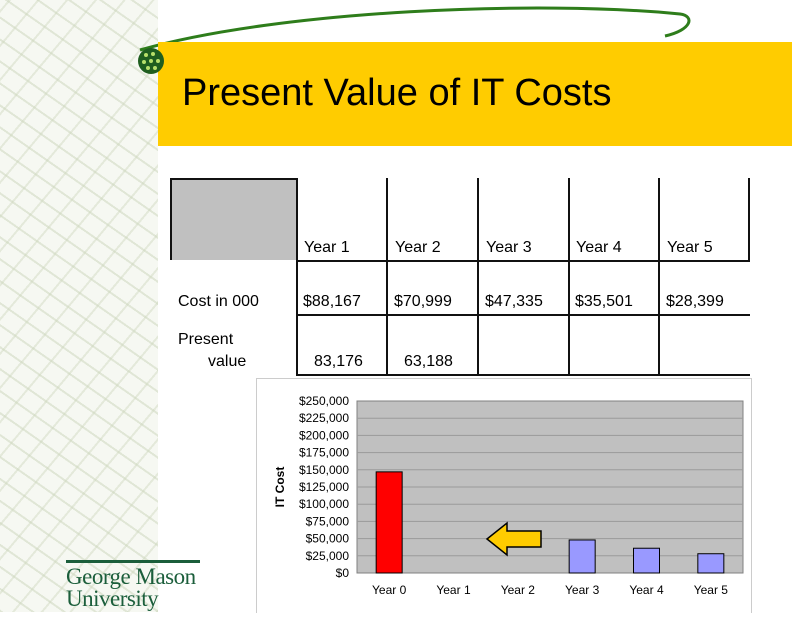  Describe the element at coordinates (690, 247) in the screenshot. I see `table-header-year5: Year 5` at that location.